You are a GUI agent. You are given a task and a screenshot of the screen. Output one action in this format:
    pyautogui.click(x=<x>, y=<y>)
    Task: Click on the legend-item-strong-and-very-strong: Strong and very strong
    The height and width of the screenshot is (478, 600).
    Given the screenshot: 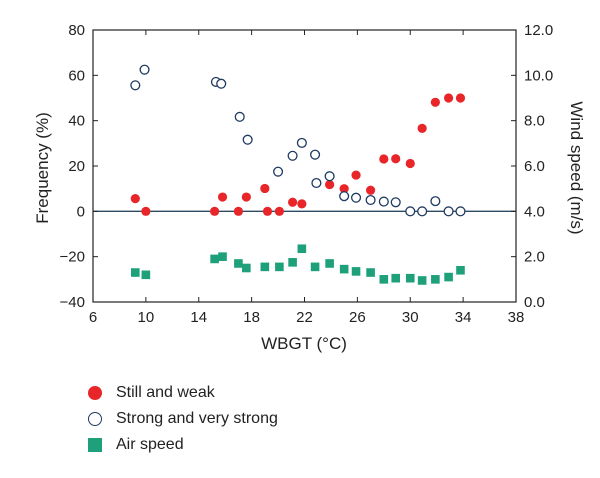 What is the action you would take?
    pyautogui.click(x=183, y=419)
    